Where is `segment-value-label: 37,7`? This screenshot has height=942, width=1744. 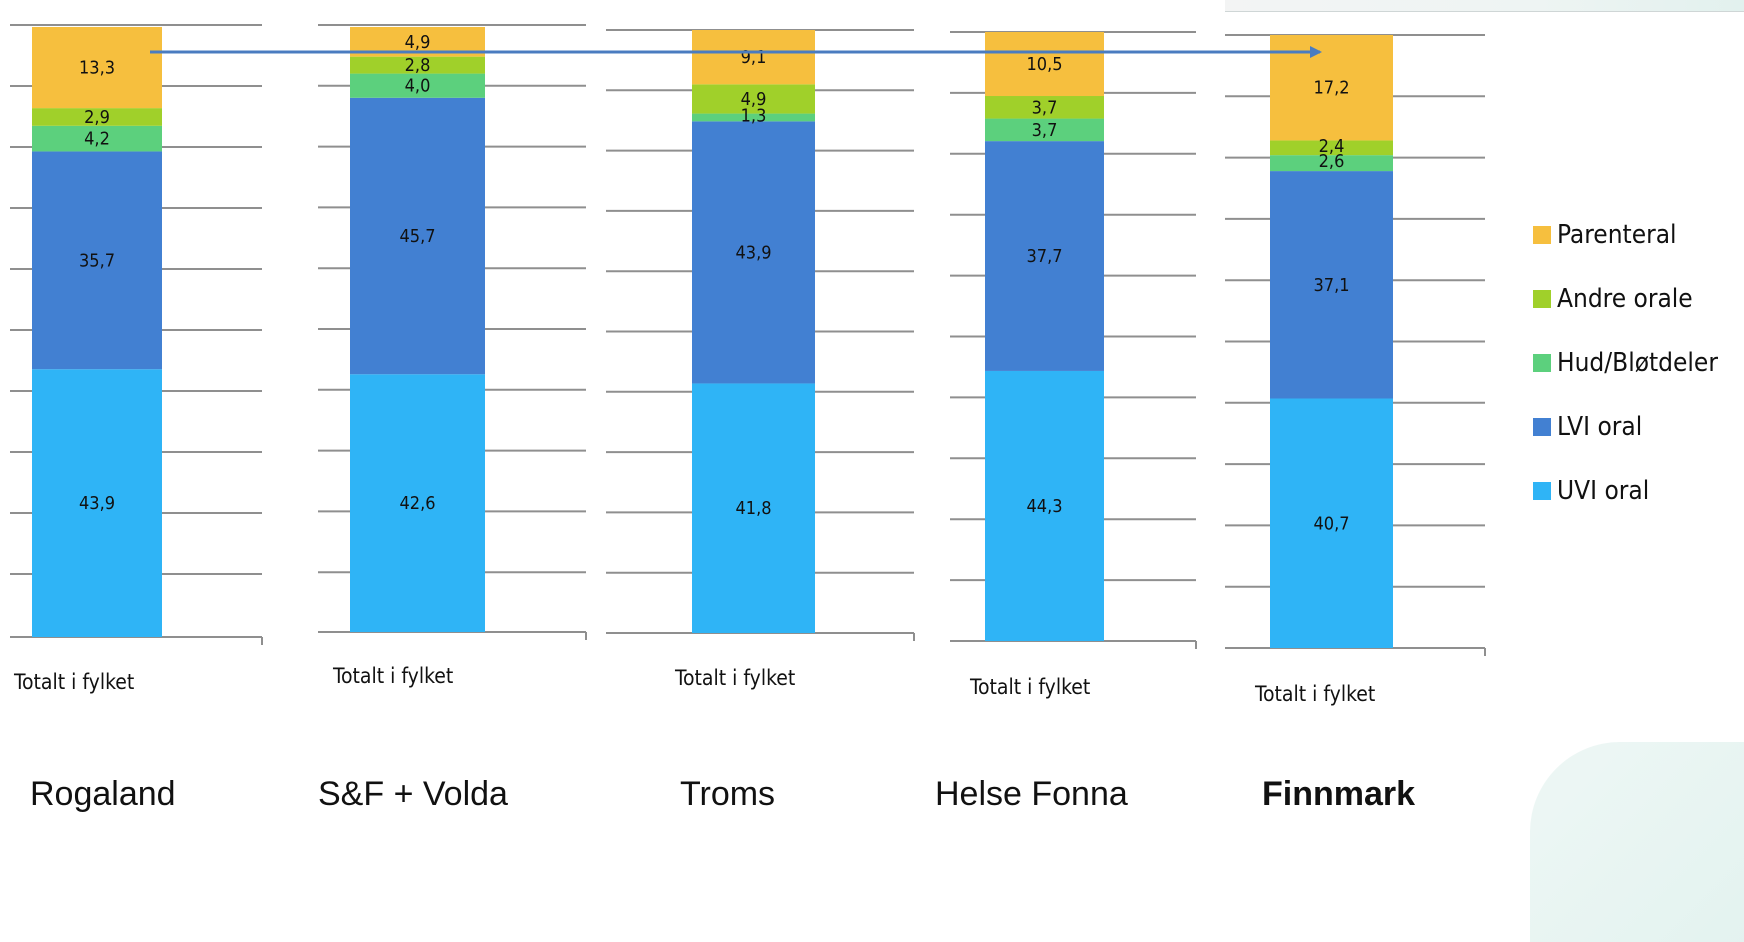 segment-value-label: 37,7 is located at coordinates (1044, 256).